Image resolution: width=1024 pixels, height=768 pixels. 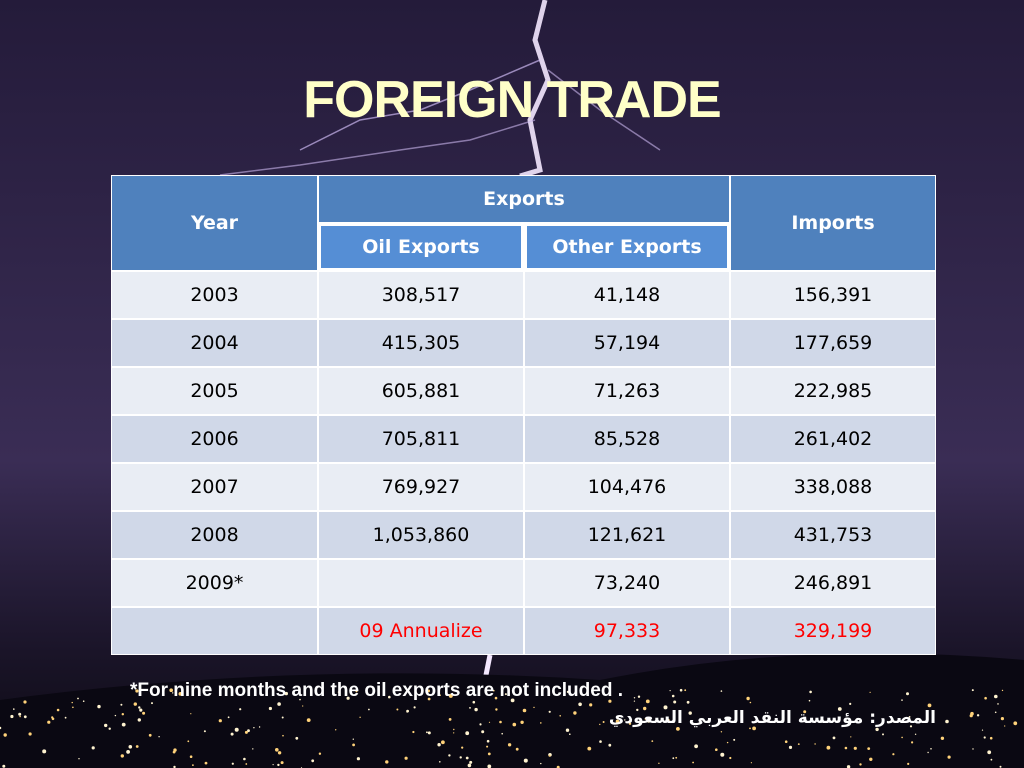 I want to click on table-cell: 222,985, so click(x=833, y=391).